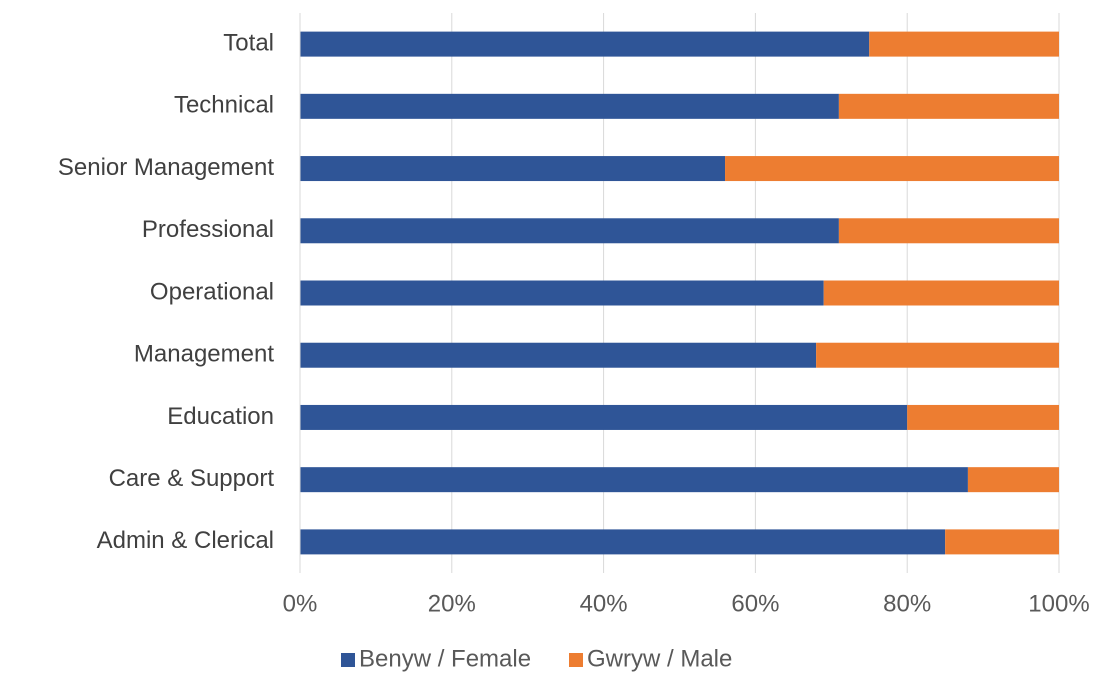 The height and width of the screenshot is (673, 1095). Describe the element at coordinates (445, 658) in the screenshot. I see `legend-label: Benyw / Female` at that location.